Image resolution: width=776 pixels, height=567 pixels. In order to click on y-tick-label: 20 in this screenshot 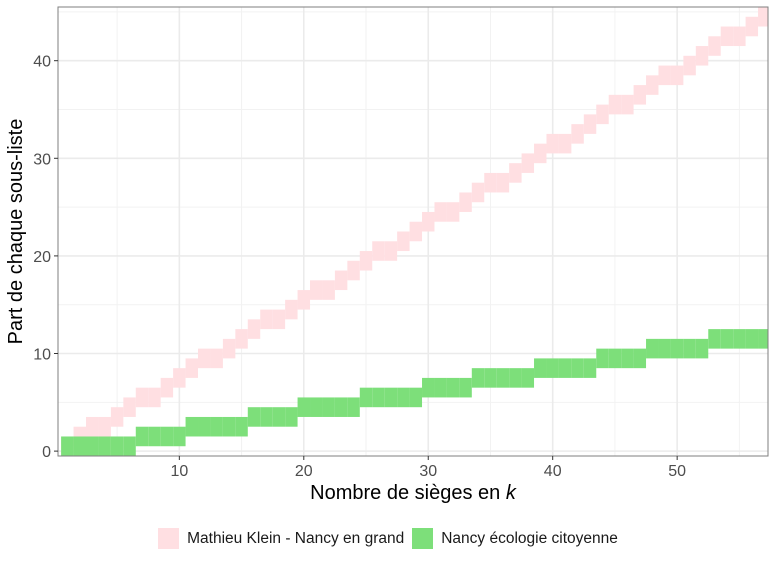, I will do `click(42, 257)`.